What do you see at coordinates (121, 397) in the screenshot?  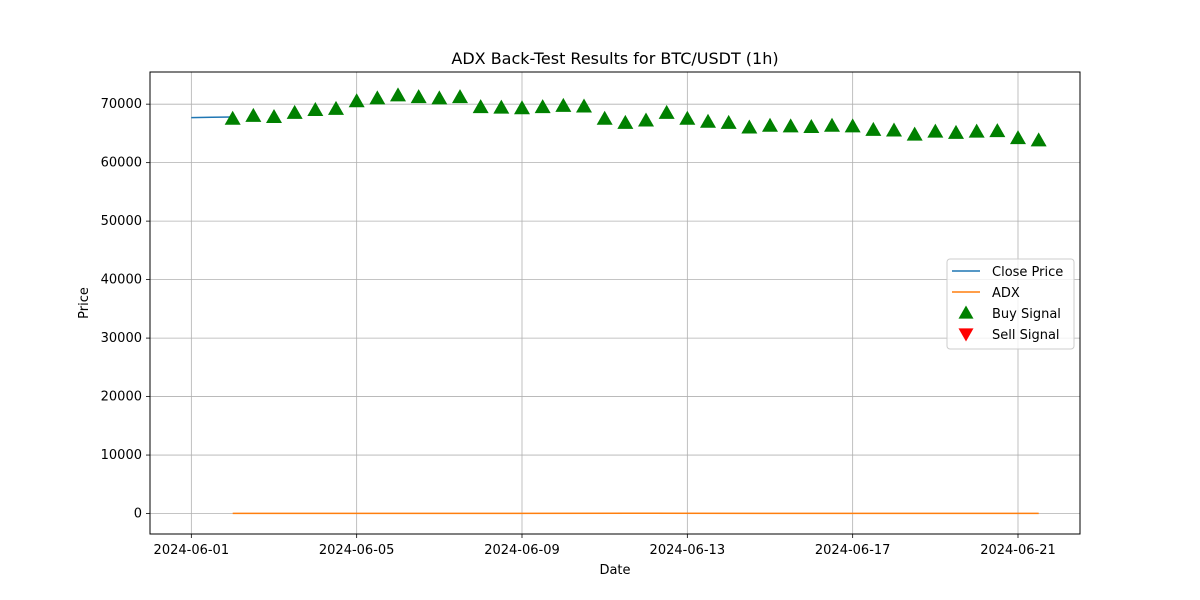 I see `y-tick-label: 20000` at bounding box center [121, 397].